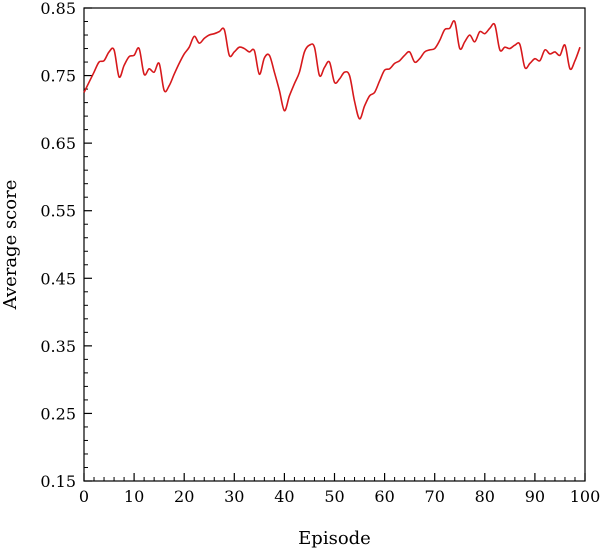 Image resolution: width=600 pixels, height=549 pixels. What do you see at coordinates (585, 496) in the screenshot?
I see `x-tick-label: 100` at bounding box center [585, 496].